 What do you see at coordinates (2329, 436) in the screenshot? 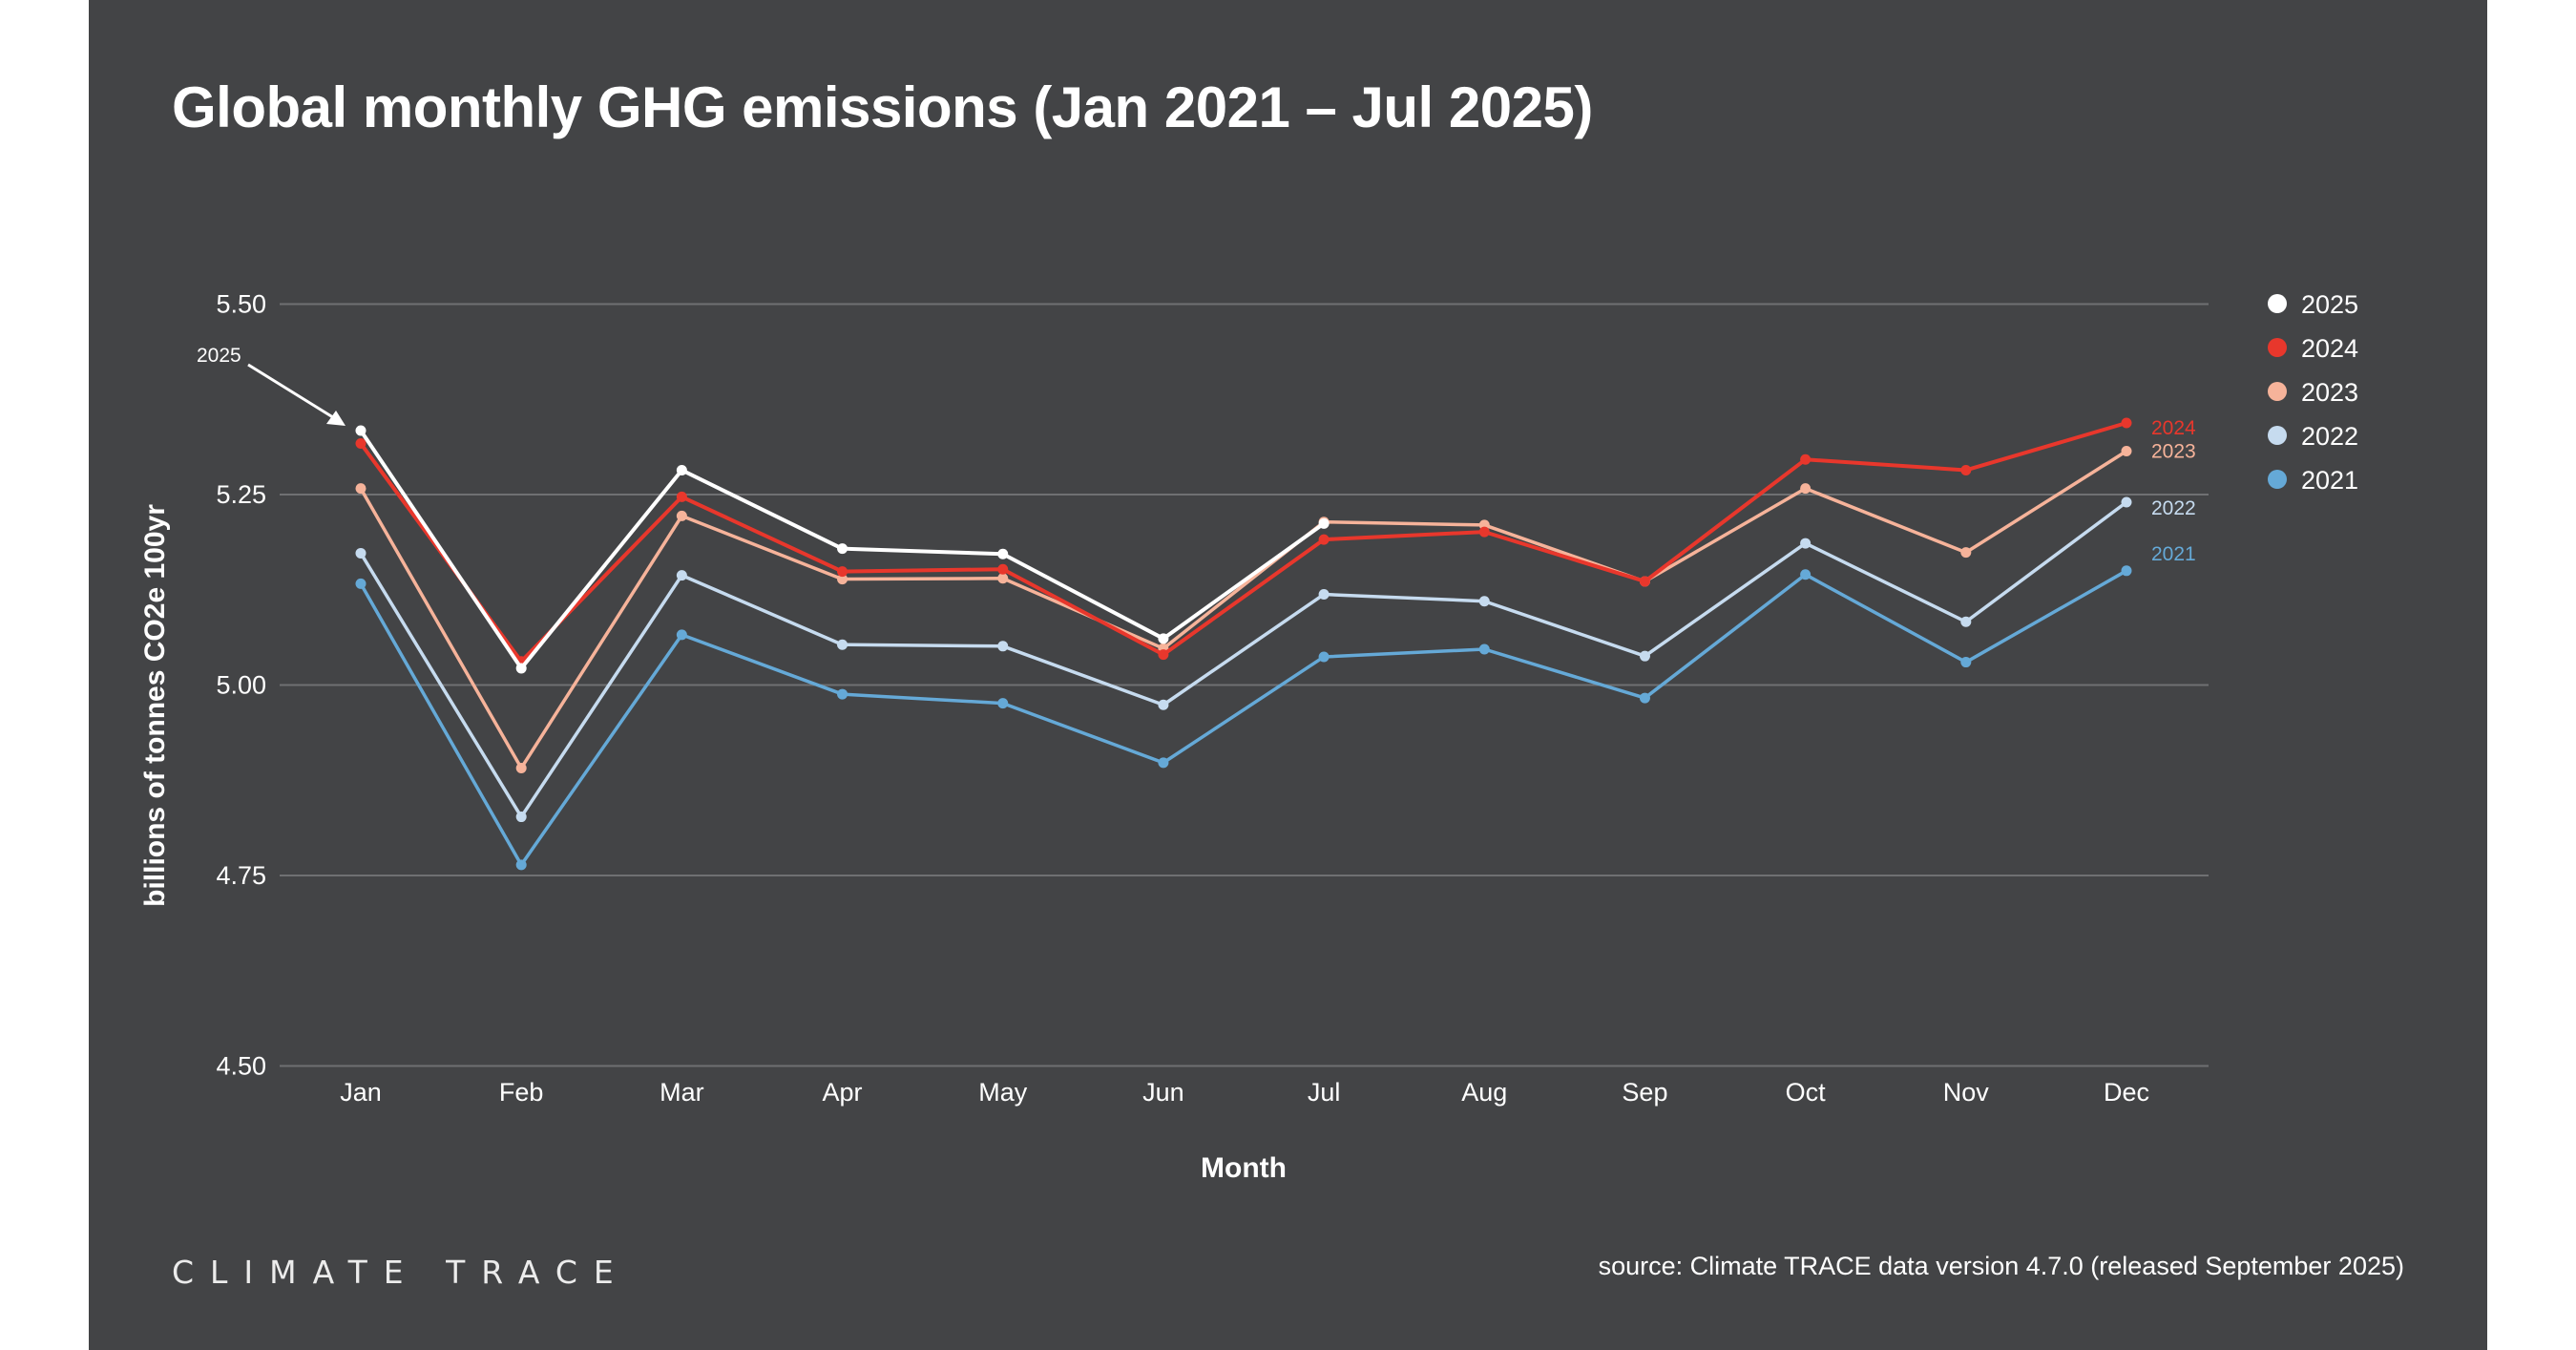
I see `legend-label: 2022` at bounding box center [2329, 436].